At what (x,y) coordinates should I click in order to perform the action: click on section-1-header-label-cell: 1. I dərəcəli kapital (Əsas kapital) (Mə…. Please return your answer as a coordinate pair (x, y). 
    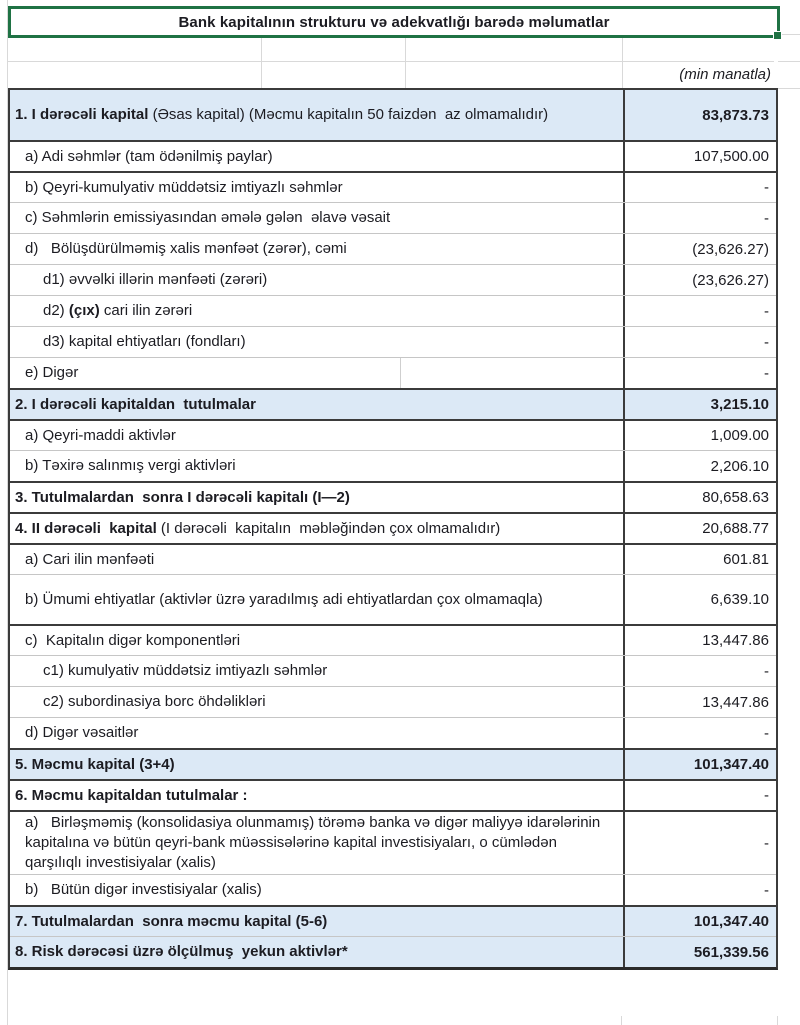
    Looking at the image, I should click on (316, 115).